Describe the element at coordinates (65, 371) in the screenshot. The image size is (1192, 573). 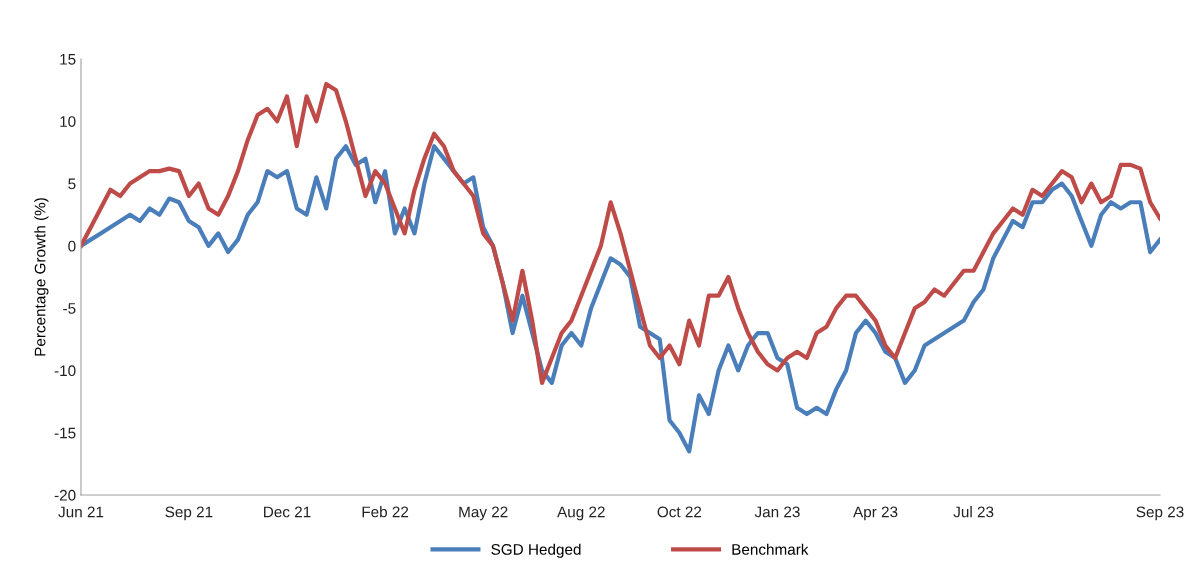
I see `y-tick-label: -10` at that location.